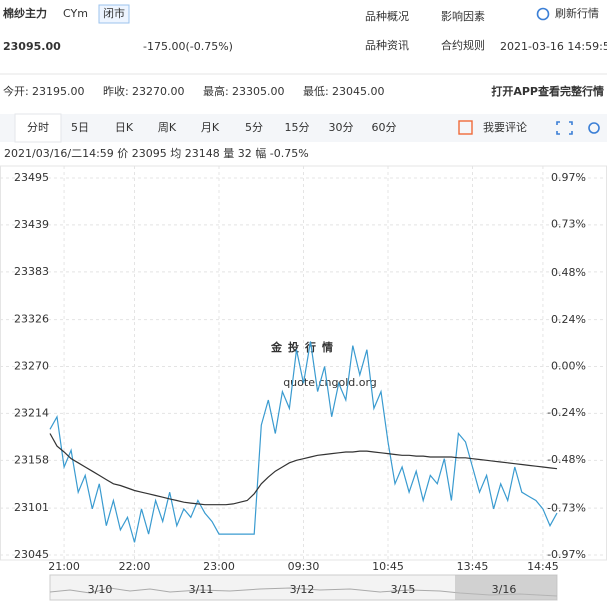 The height and width of the screenshot is (614, 607). I want to click on tab: 60分, so click(384, 127).